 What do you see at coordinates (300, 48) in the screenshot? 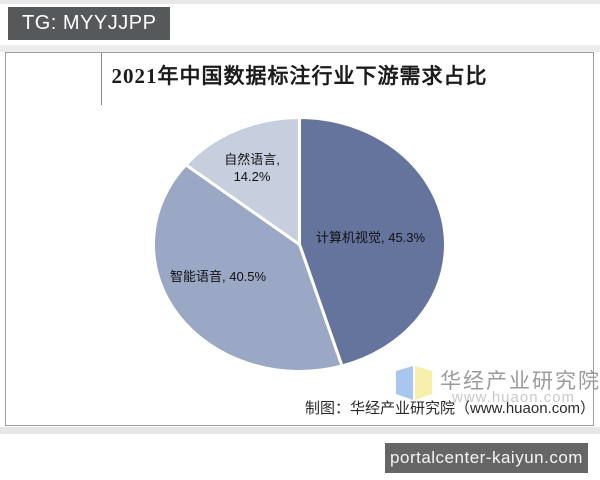
I see `frame-top-gap` at bounding box center [300, 48].